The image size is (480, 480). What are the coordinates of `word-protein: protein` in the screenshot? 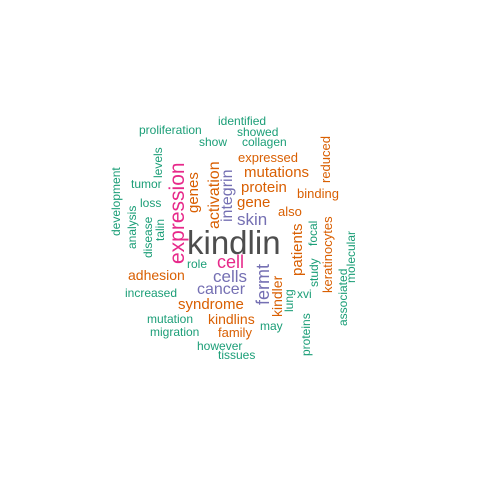 It's located at (264, 187).